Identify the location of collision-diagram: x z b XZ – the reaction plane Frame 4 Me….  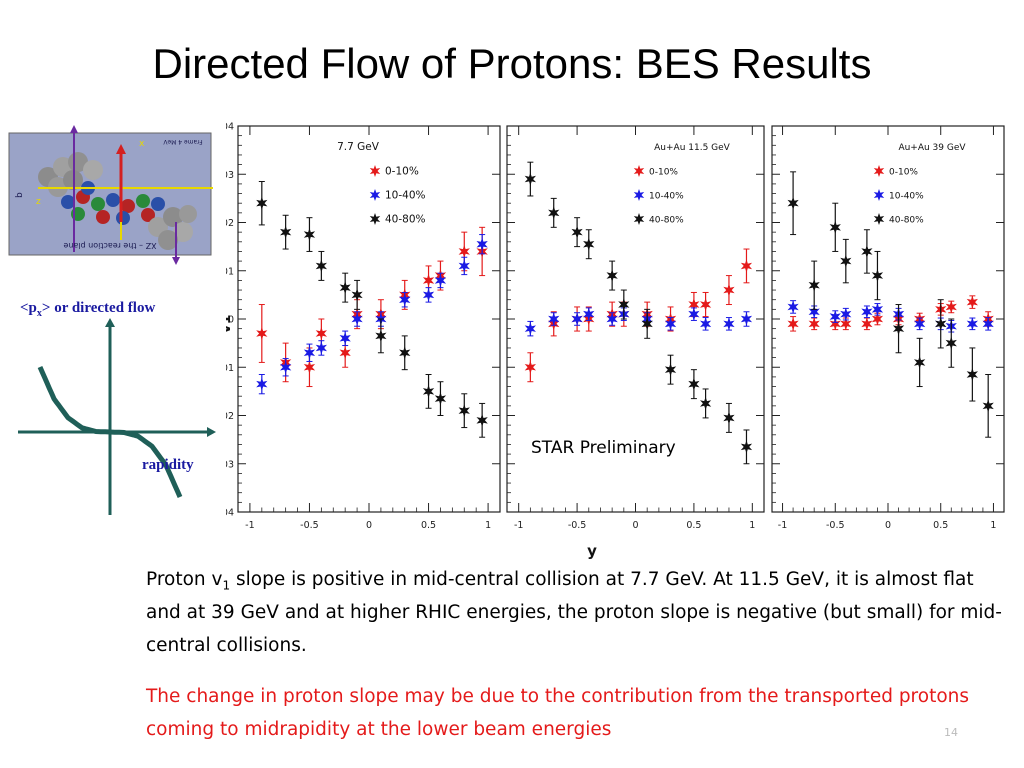
(110, 195).